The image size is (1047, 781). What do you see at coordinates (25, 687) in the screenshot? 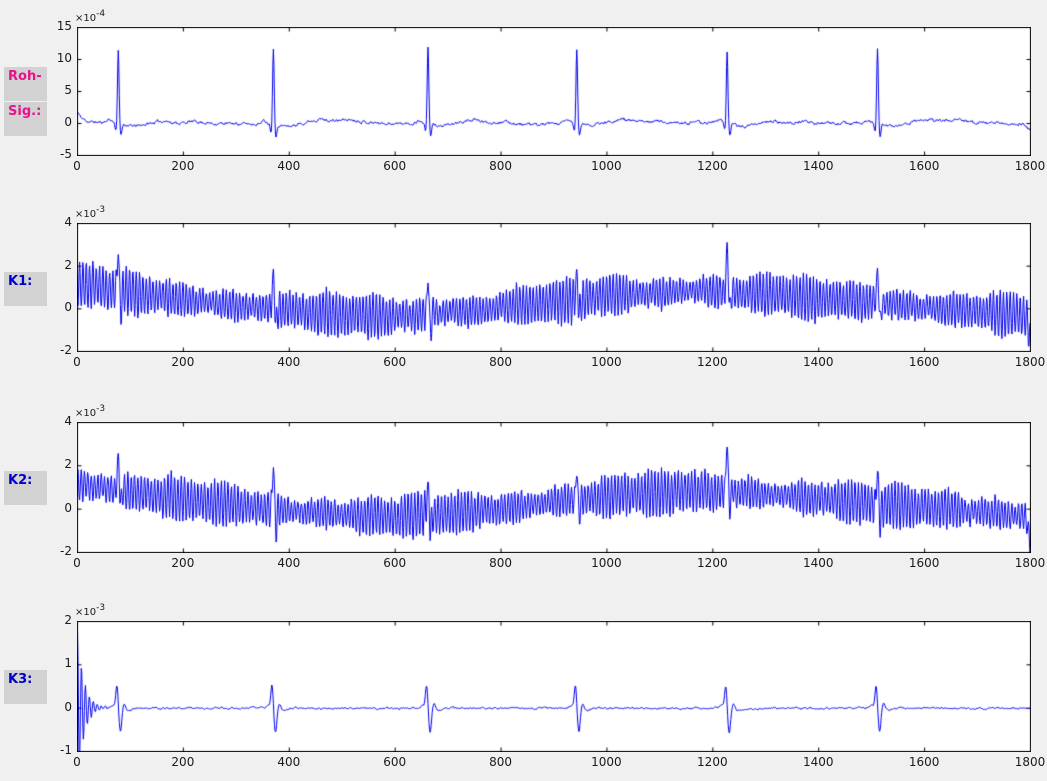
I see `label-k3: K3:` at bounding box center [25, 687].